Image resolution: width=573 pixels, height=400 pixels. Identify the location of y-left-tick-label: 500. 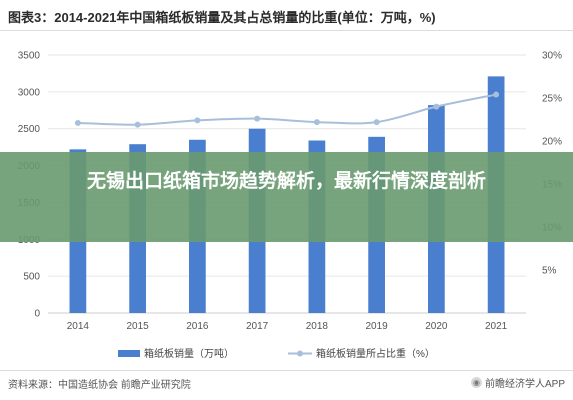
(31, 277).